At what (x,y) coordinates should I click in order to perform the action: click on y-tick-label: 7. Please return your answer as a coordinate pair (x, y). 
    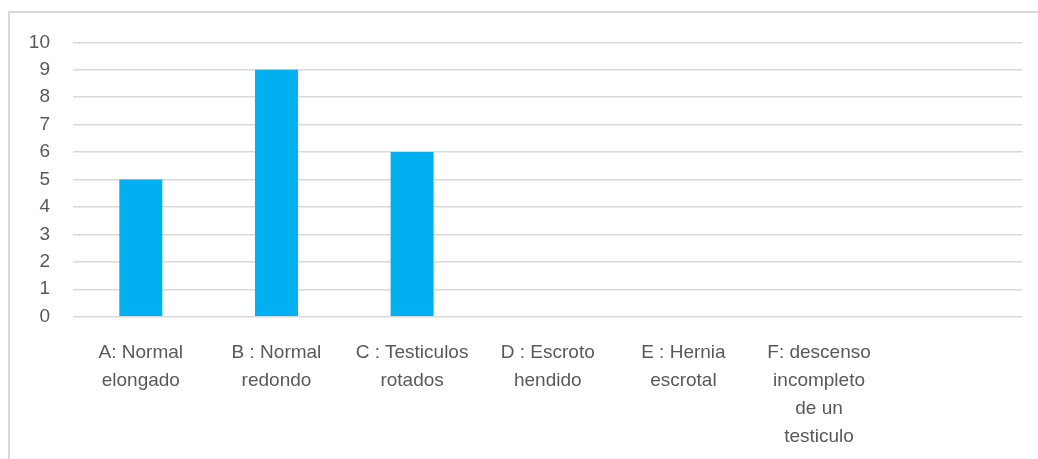
    Looking at the image, I should click on (44, 123).